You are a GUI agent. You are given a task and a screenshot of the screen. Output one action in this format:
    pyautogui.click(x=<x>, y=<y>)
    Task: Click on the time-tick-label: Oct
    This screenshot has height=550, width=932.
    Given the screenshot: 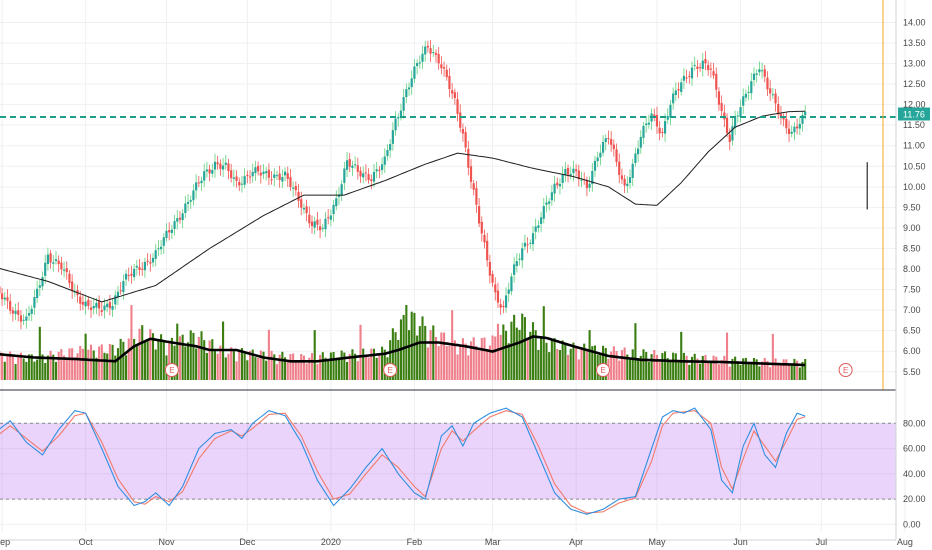 What is the action you would take?
    pyautogui.click(x=86, y=542)
    